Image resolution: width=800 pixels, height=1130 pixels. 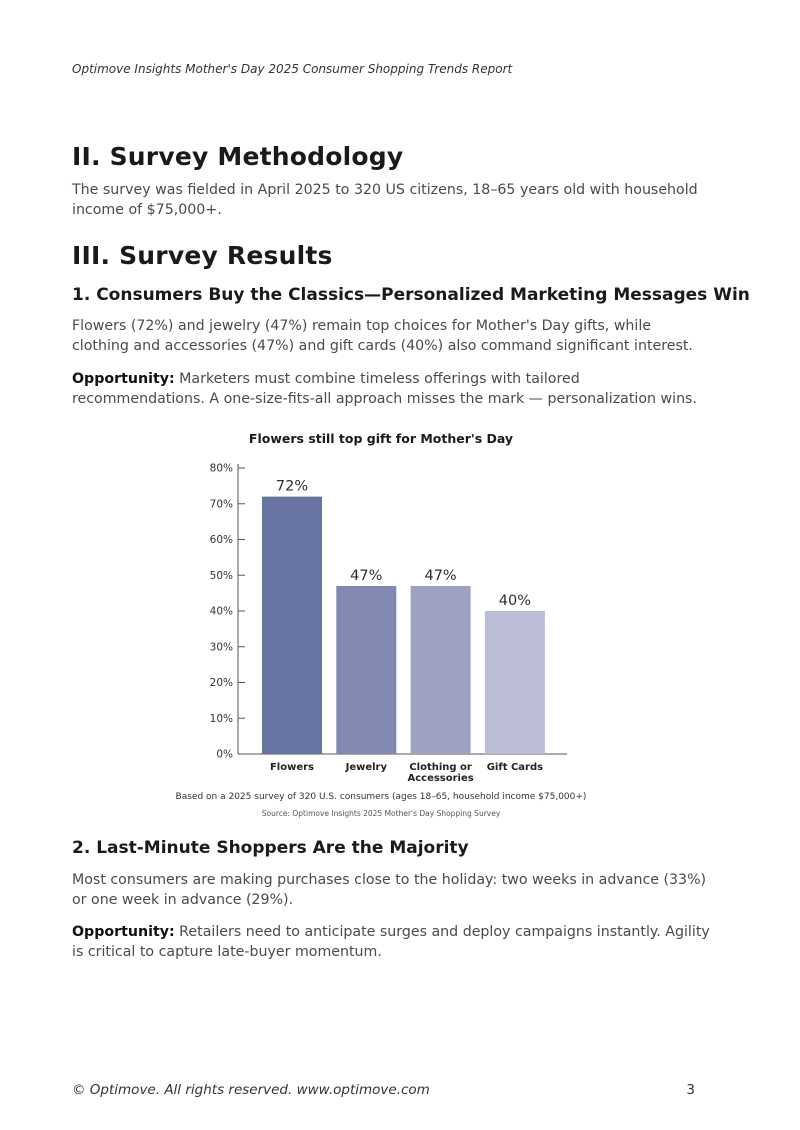 What do you see at coordinates (270, 848) in the screenshot?
I see `subsection-2-heading: 2. Last-Minute Shoppers Are the Majority` at bounding box center [270, 848].